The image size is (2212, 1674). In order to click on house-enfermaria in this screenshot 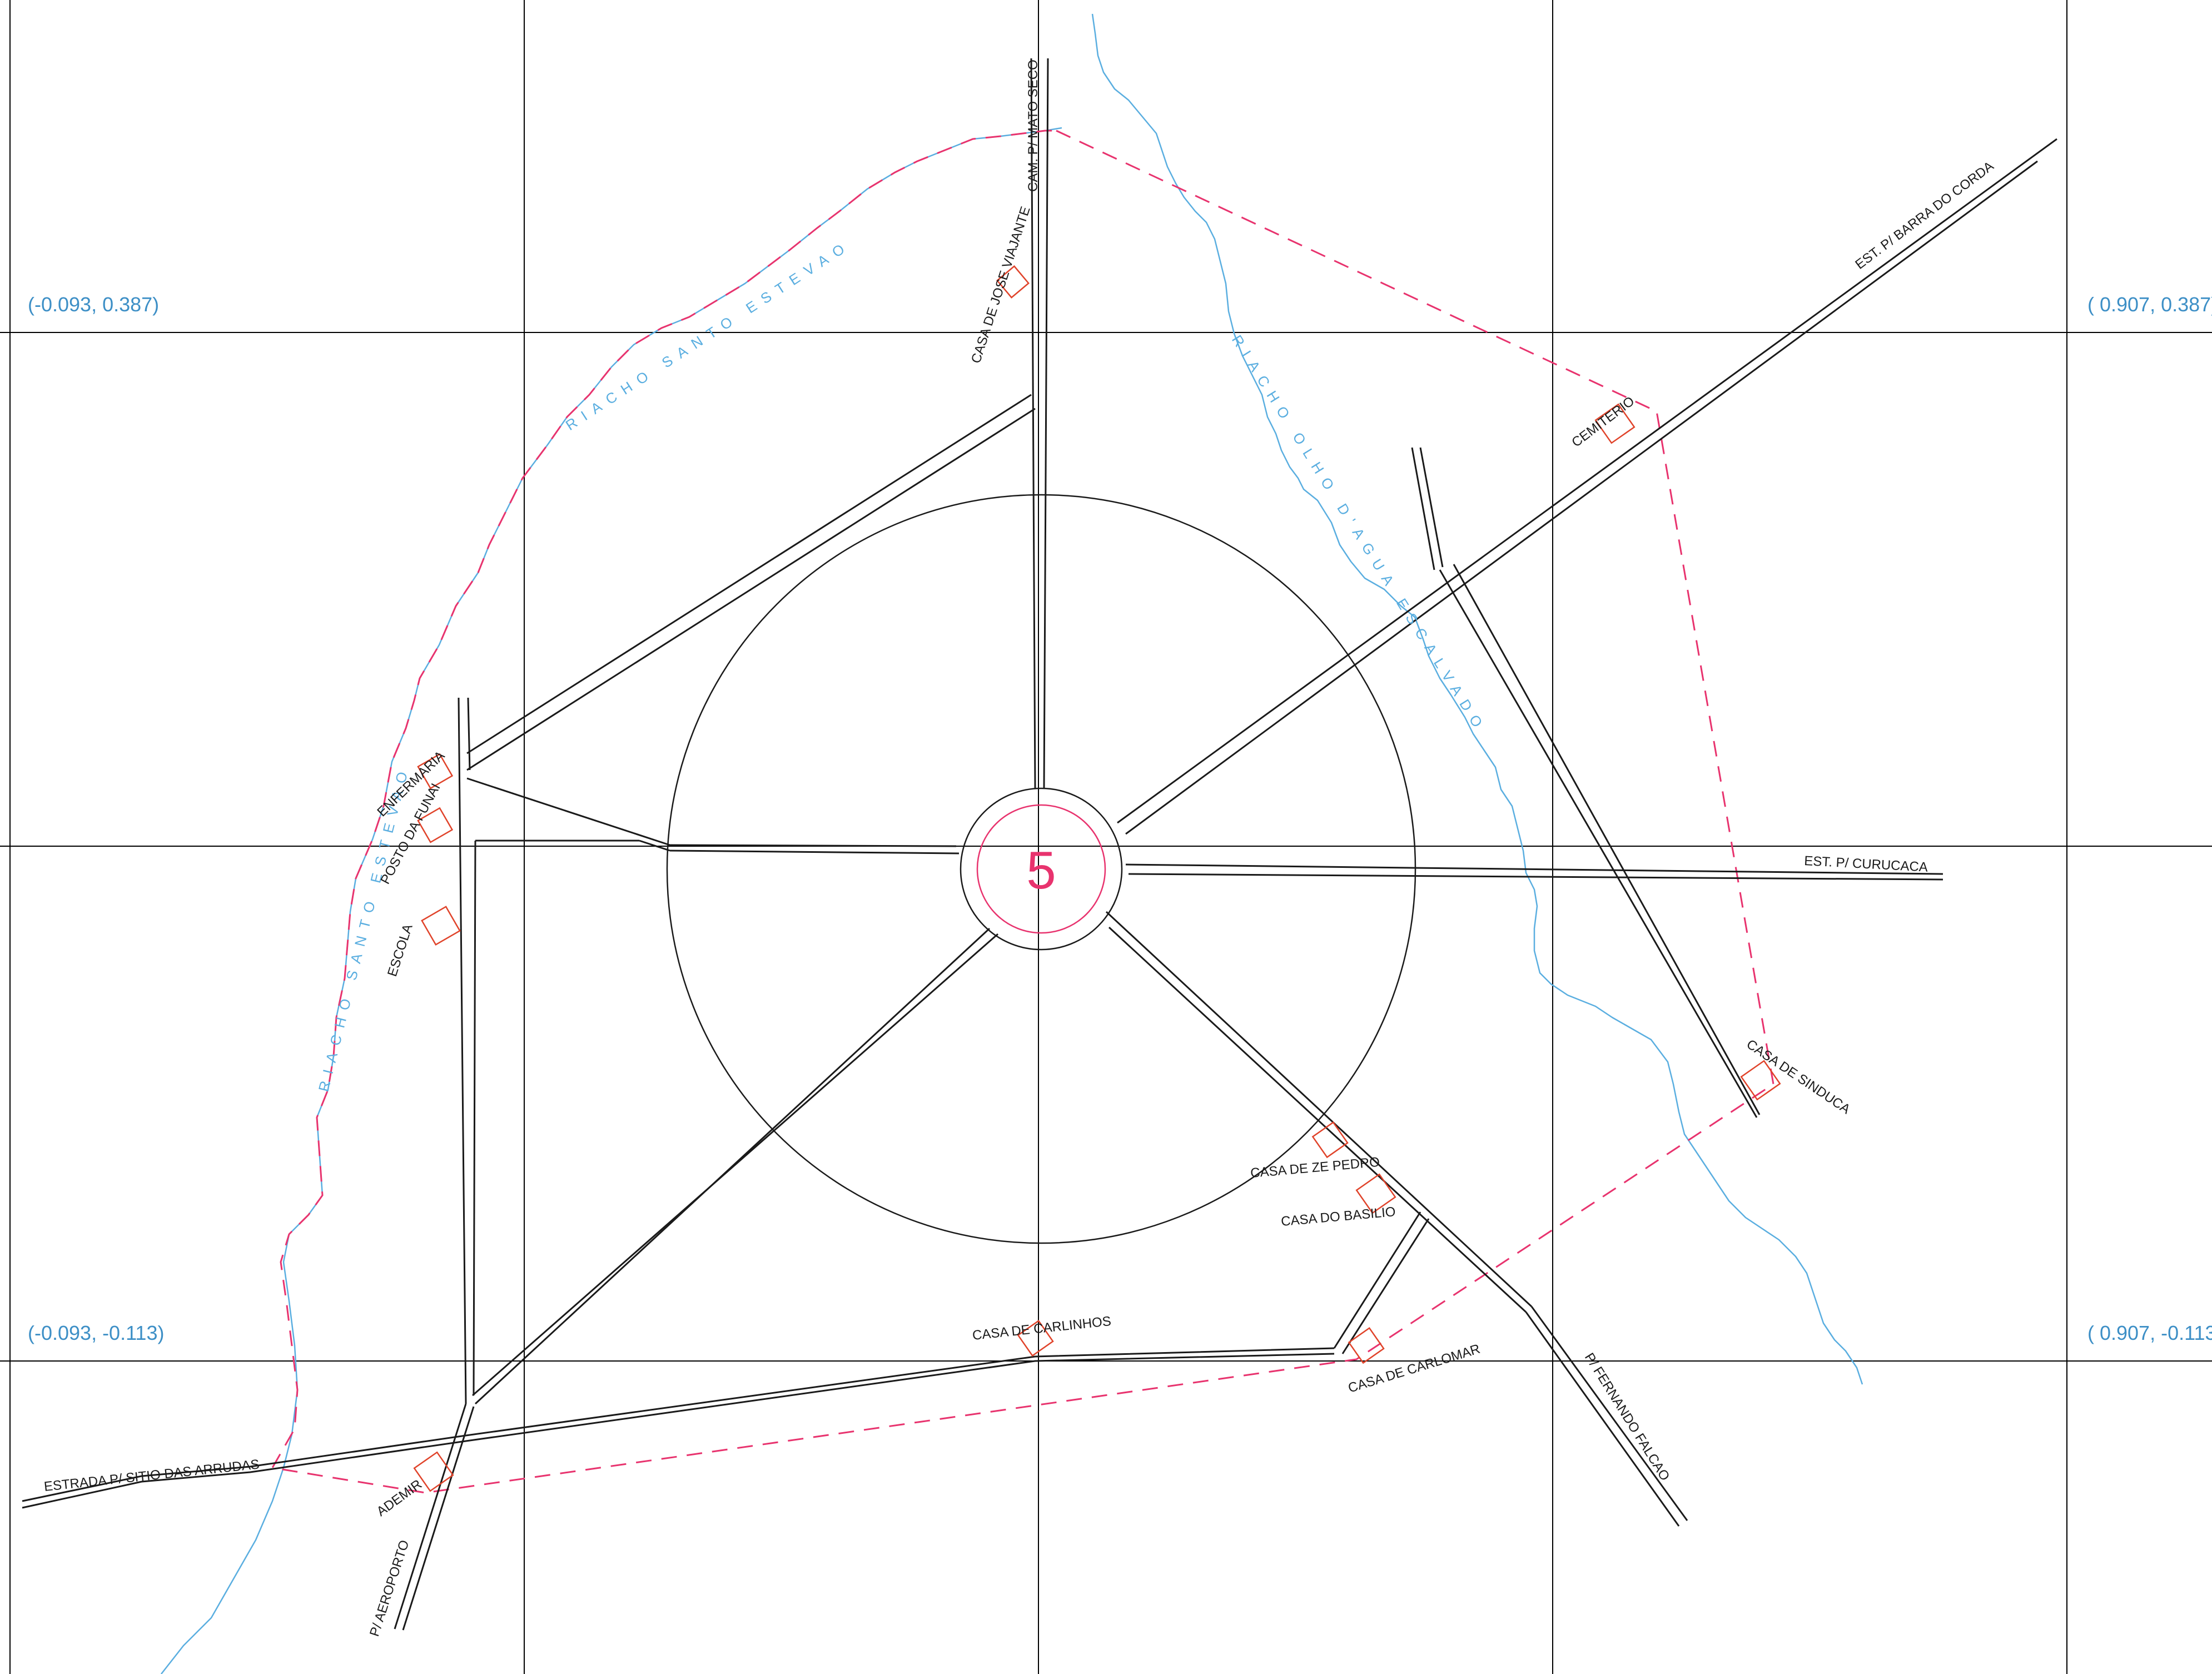, I will do `click(435, 771)`.